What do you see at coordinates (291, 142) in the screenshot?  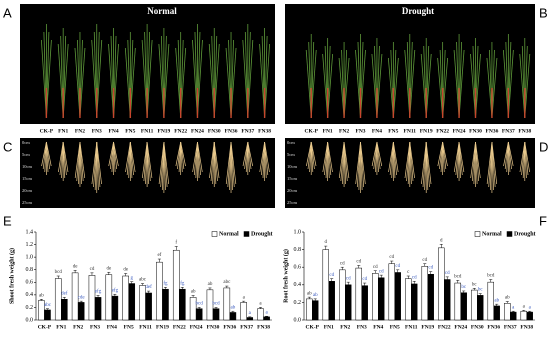 I see `ruler-label: 0cm` at bounding box center [291, 142].